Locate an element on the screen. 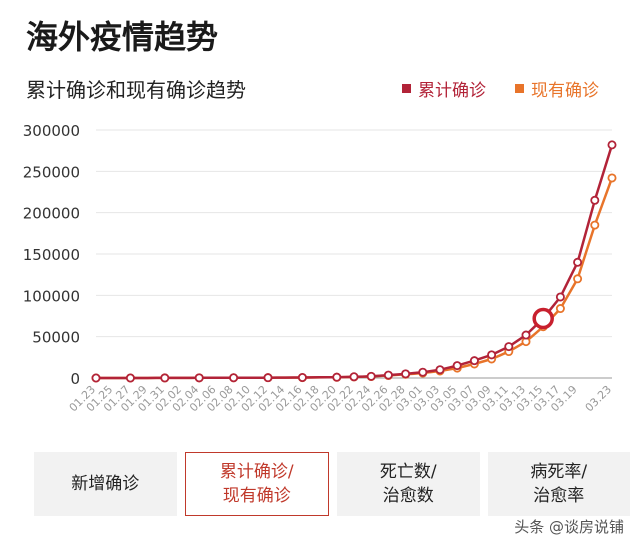 This screenshot has height=547, width=640. tab-new-cases: 新增确诊 is located at coordinates (105, 484).